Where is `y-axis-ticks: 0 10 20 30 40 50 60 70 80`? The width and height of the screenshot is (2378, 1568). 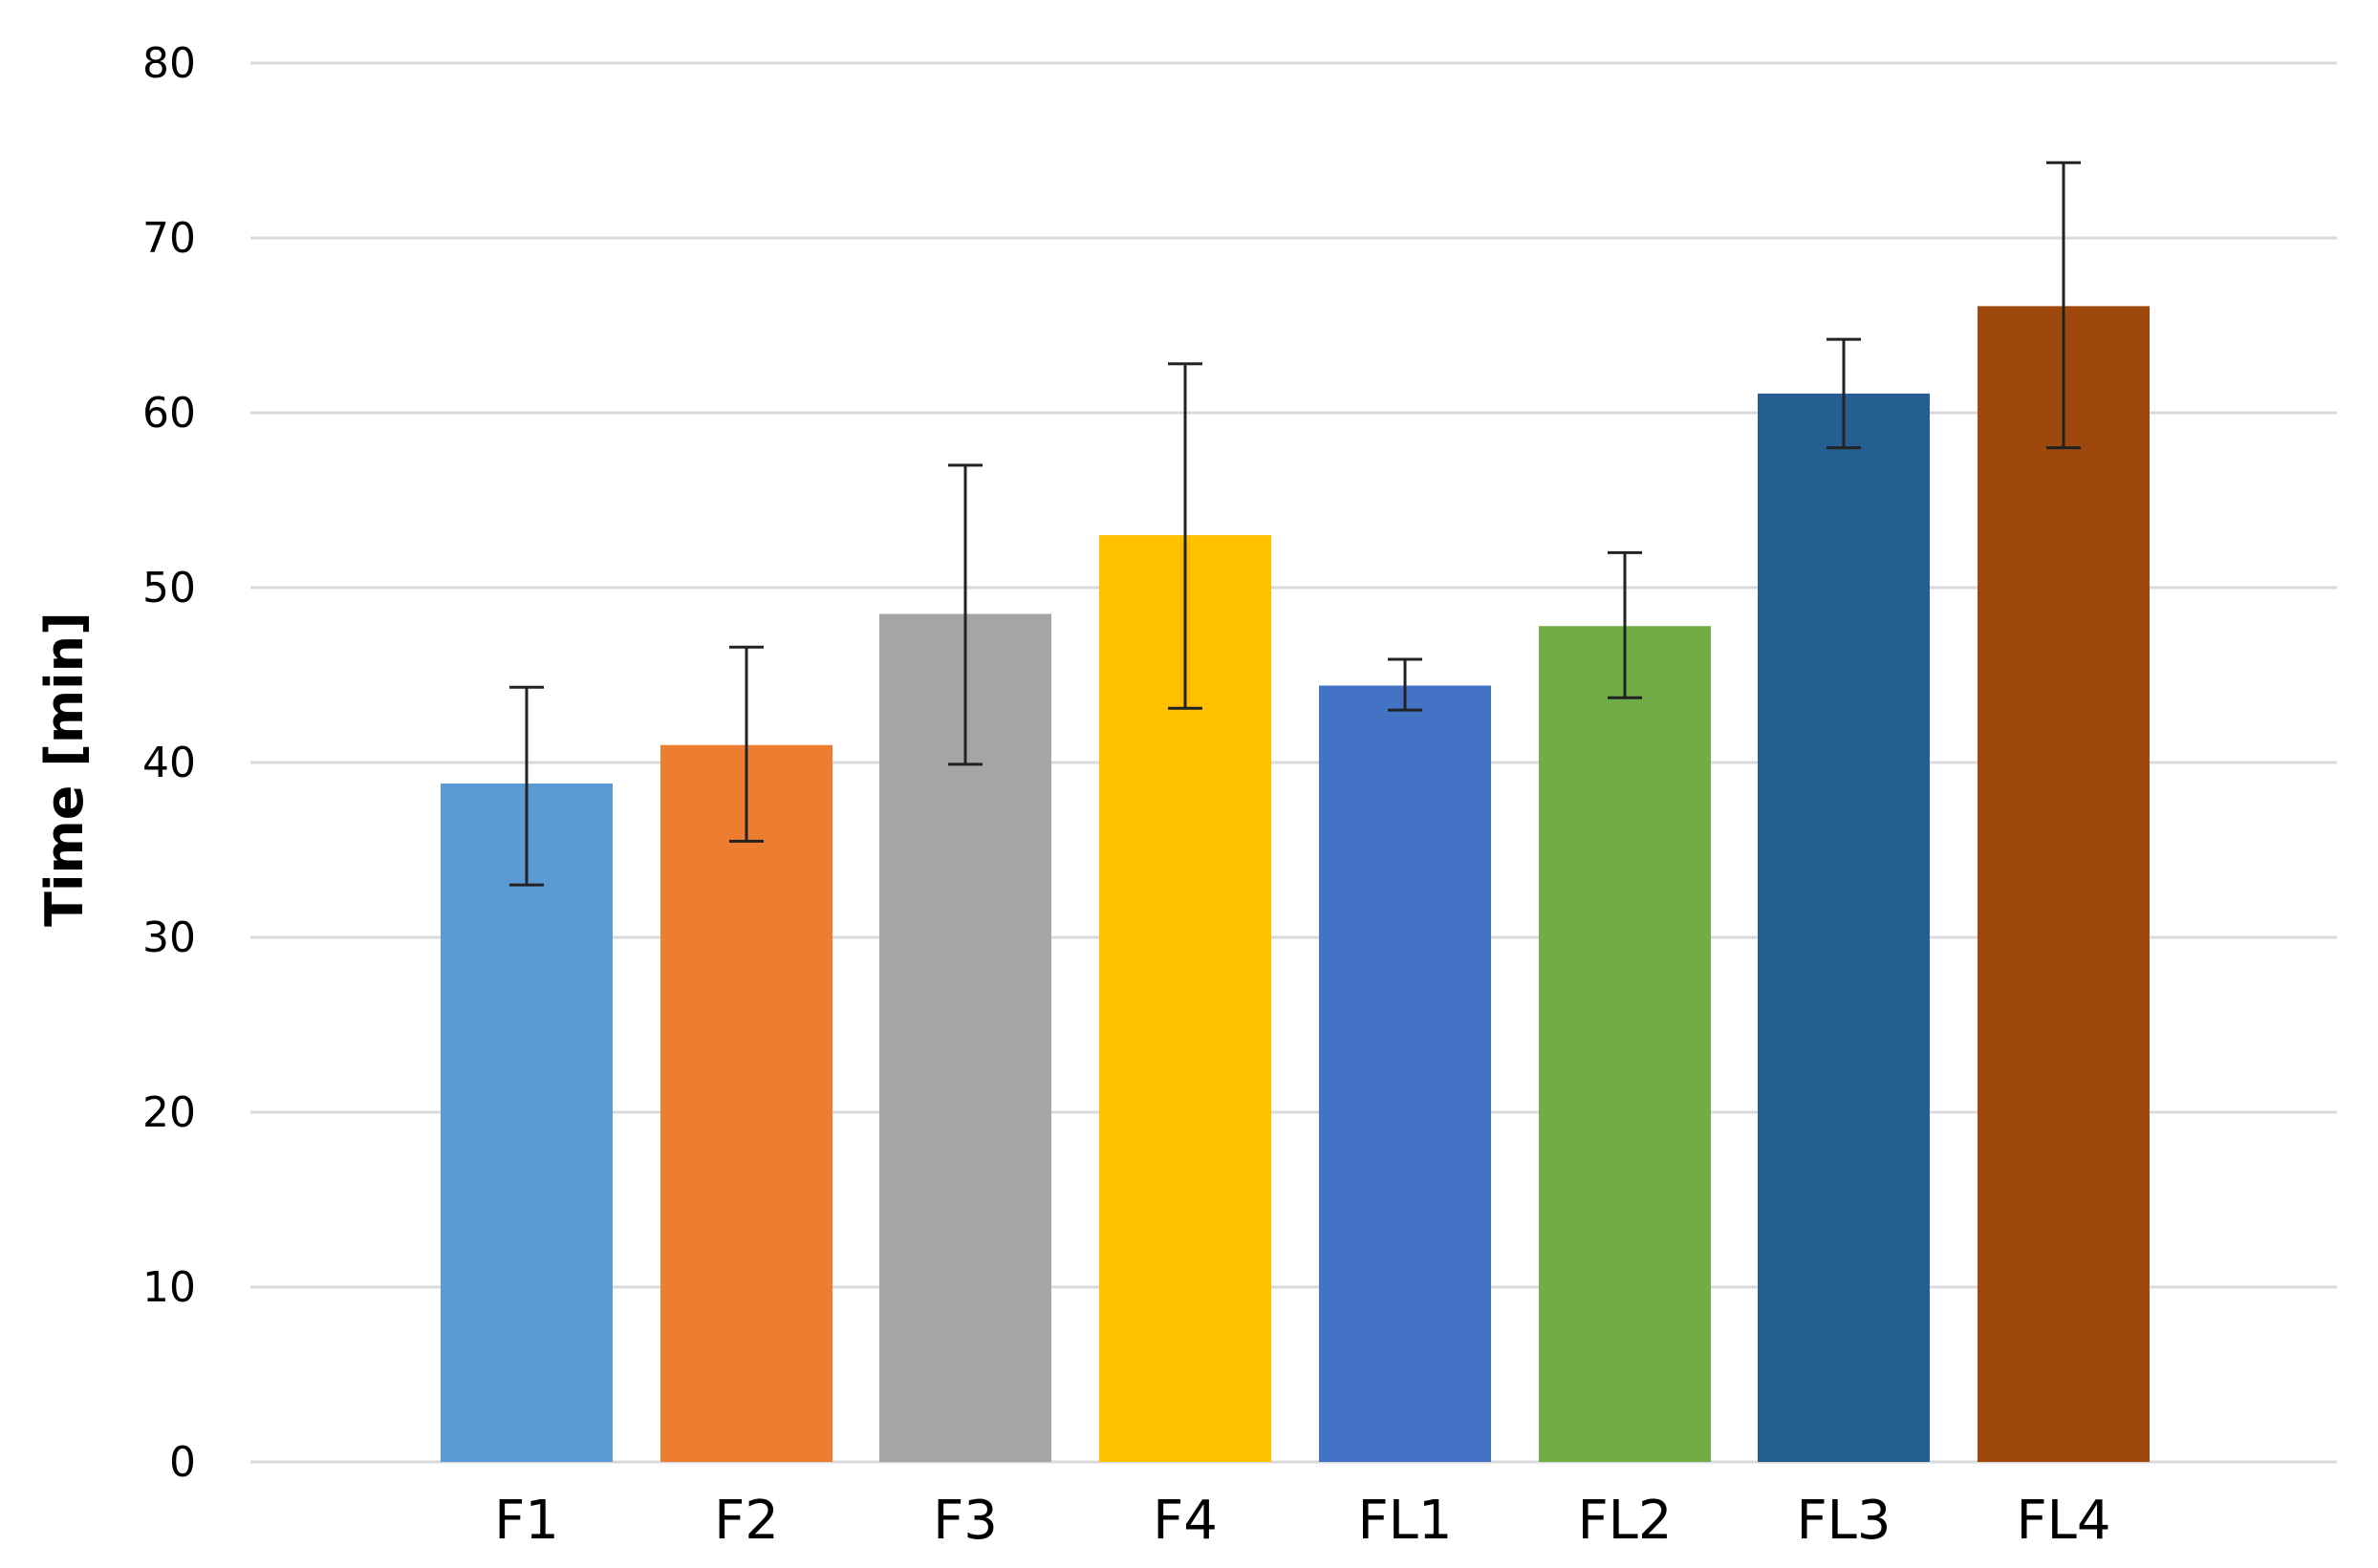 y-axis-ticks: 0 10 20 30 40 50 60 70 80 is located at coordinates (169, 763).